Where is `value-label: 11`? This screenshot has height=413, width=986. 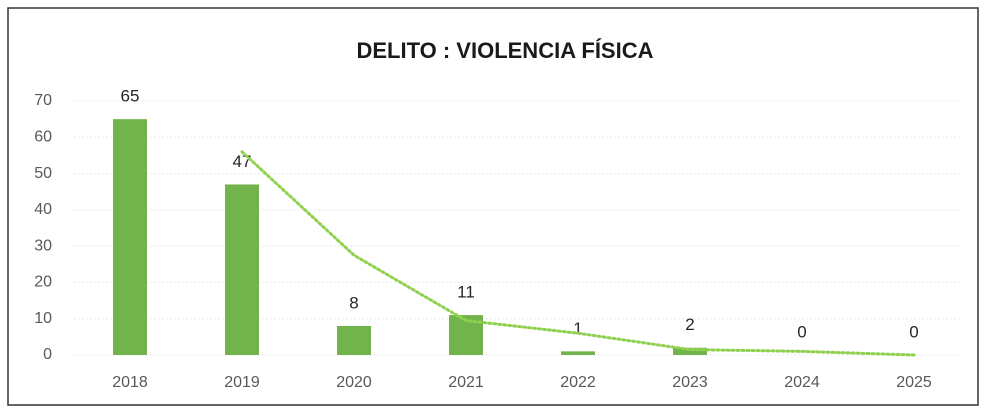 value-label: 11 is located at coordinates (466, 292).